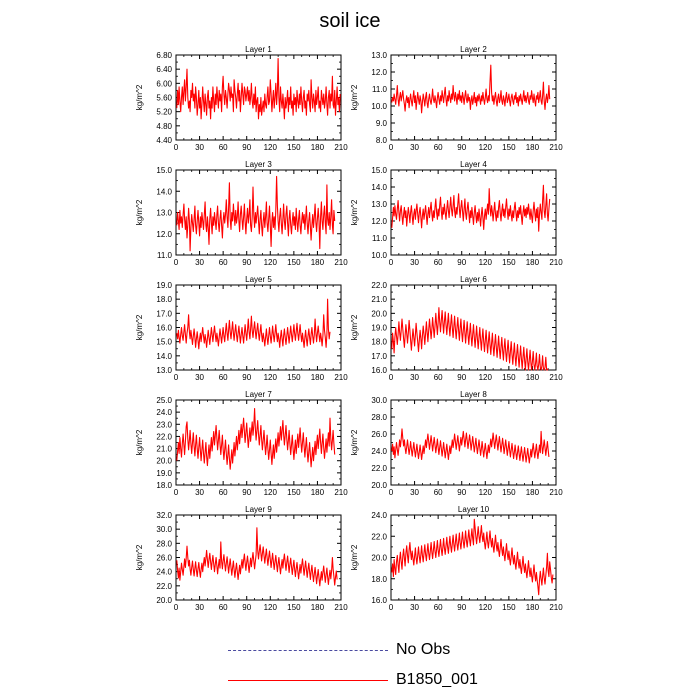  What do you see at coordinates (258, 394) in the screenshot?
I see `panel-title: Layer 7` at bounding box center [258, 394].